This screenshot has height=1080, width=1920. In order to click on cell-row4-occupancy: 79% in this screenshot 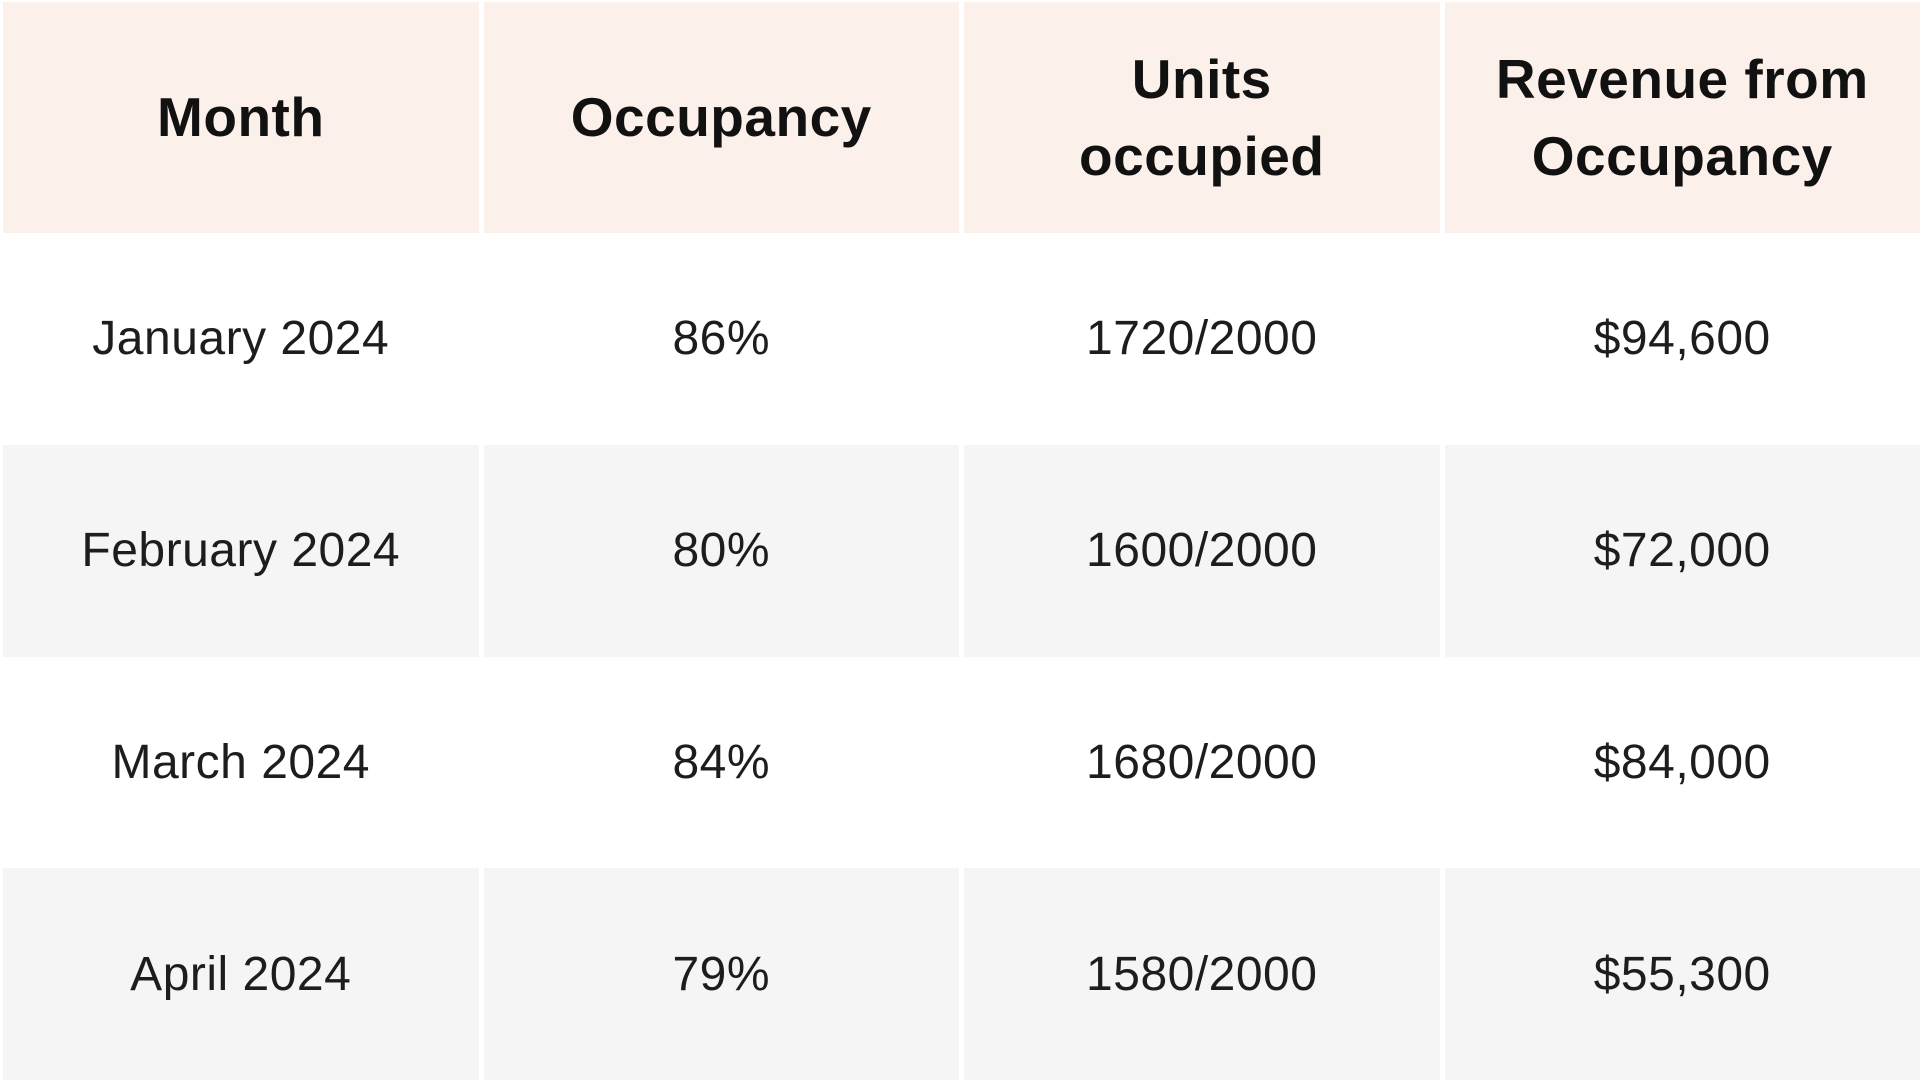, I will do `click(721, 974)`.